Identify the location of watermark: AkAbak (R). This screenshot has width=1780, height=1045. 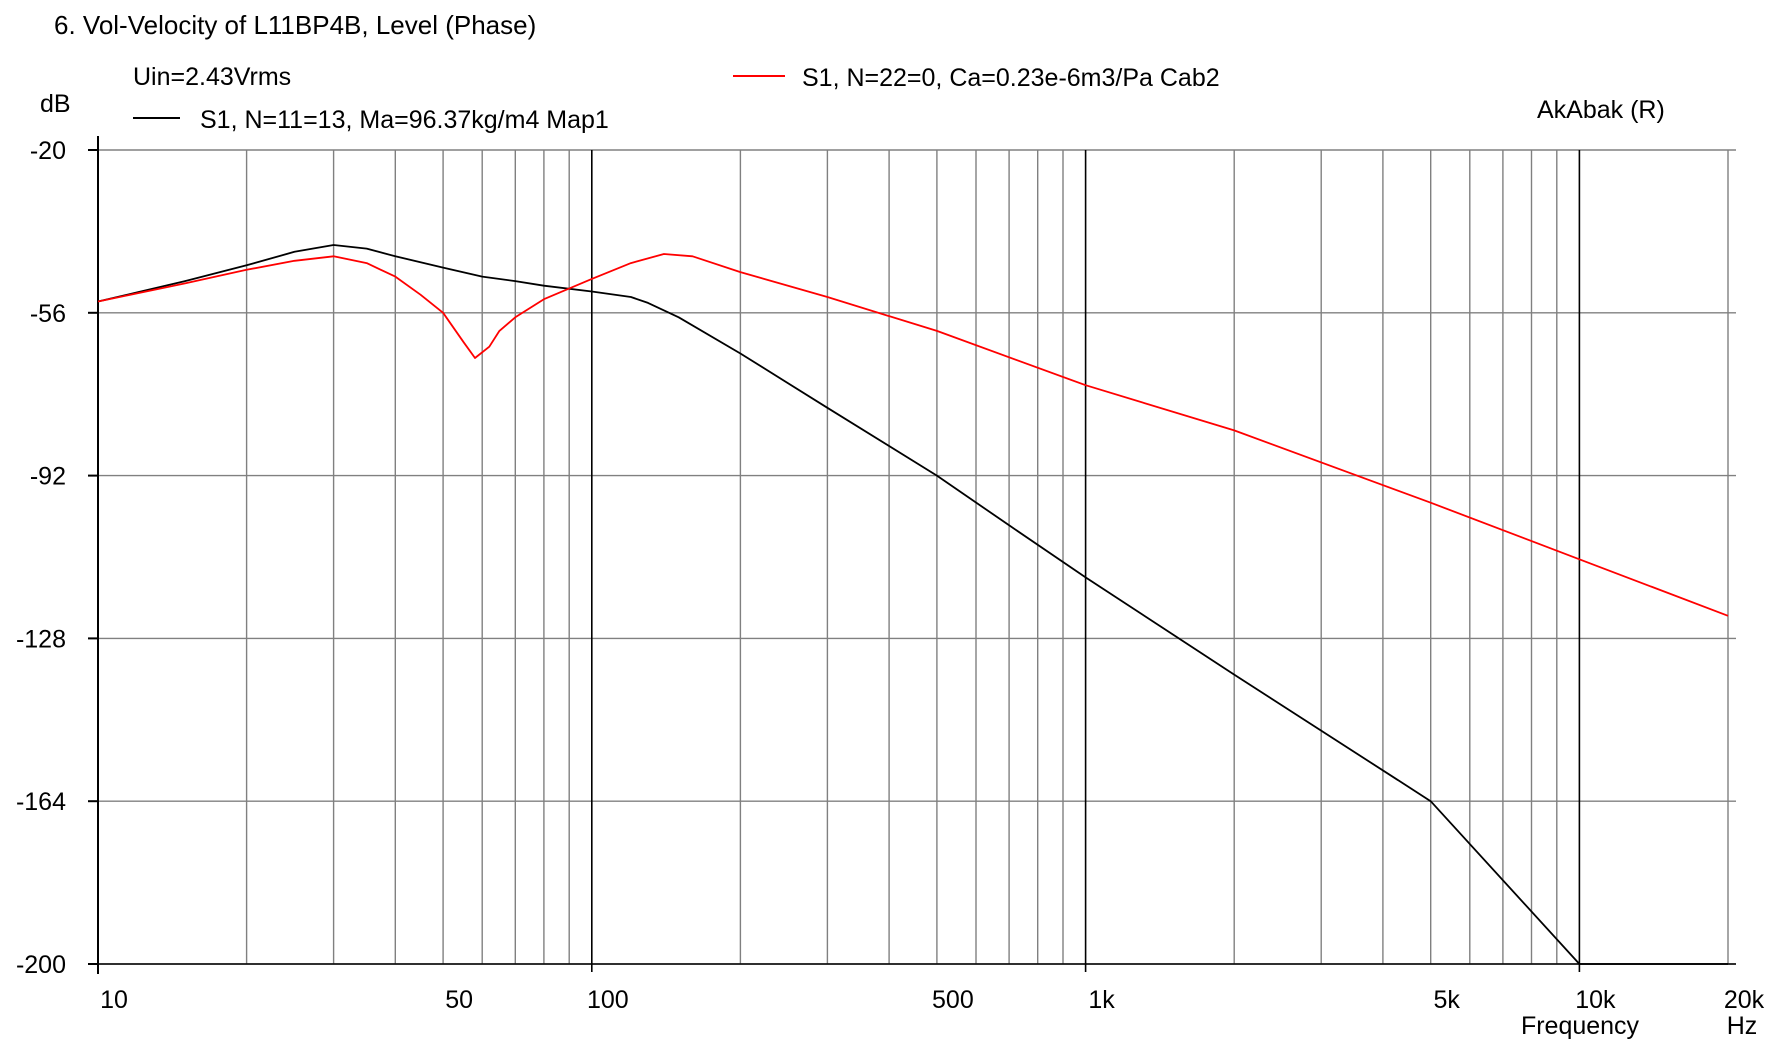
(1601, 110).